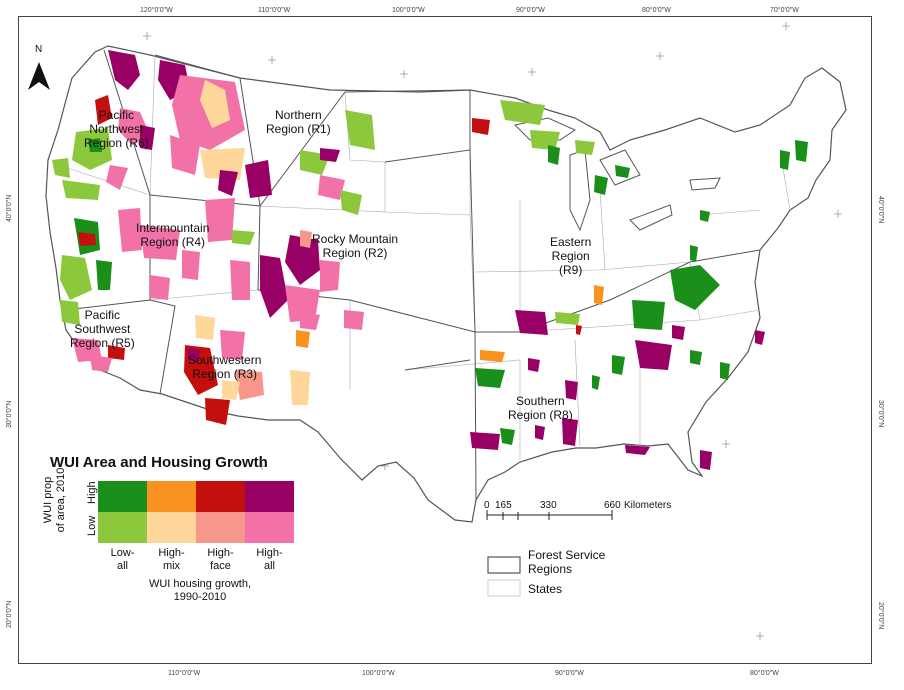 The height and width of the screenshot is (690, 904). Describe the element at coordinates (225, 367) in the screenshot. I see `region-label-r3: Southwestern Region (R3)` at that location.